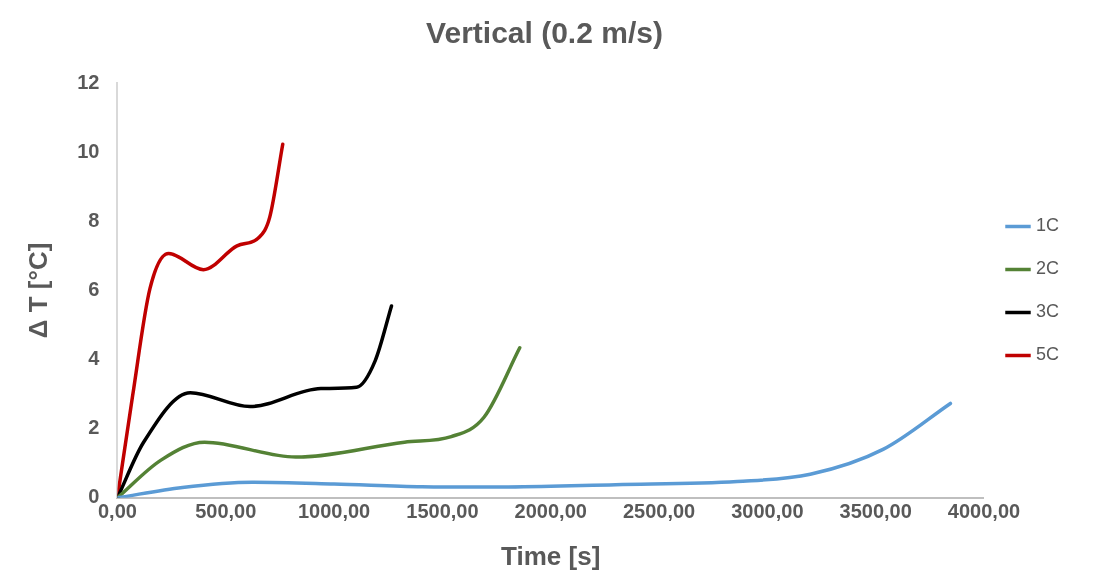 The width and height of the screenshot is (1099, 582). What do you see at coordinates (544, 33) in the screenshot?
I see `chart-title: Vertical (0.2 m/s)` at bounding box center [544, 33].